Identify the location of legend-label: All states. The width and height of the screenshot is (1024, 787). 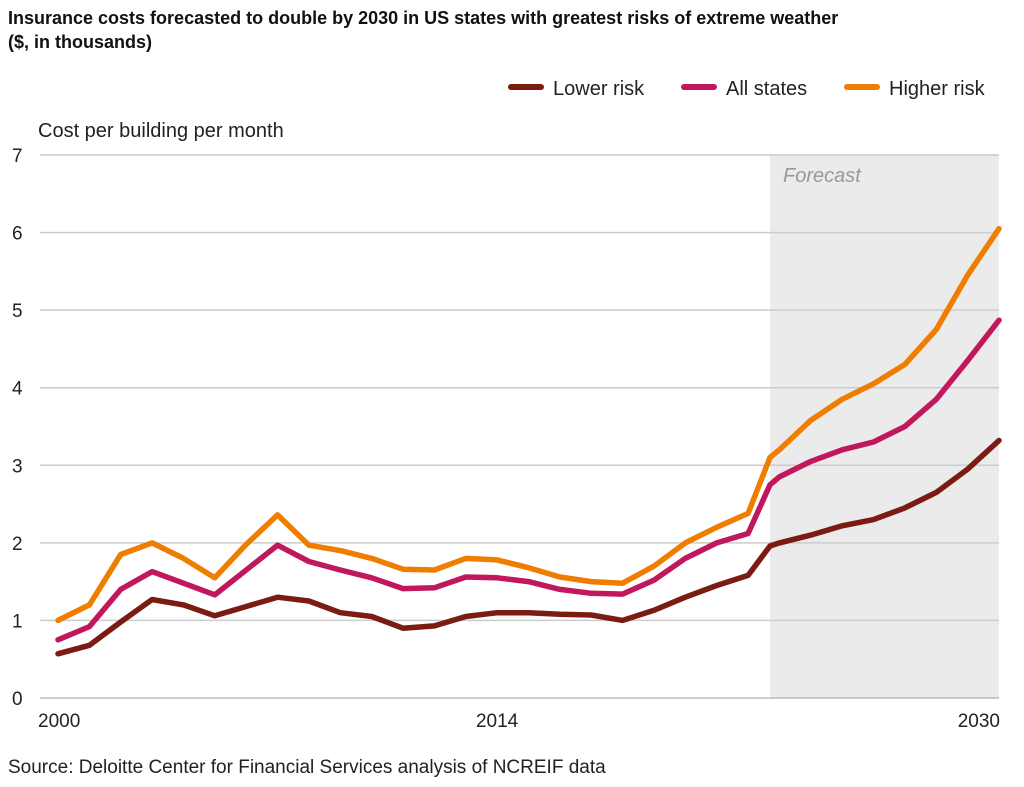
(766, 89).